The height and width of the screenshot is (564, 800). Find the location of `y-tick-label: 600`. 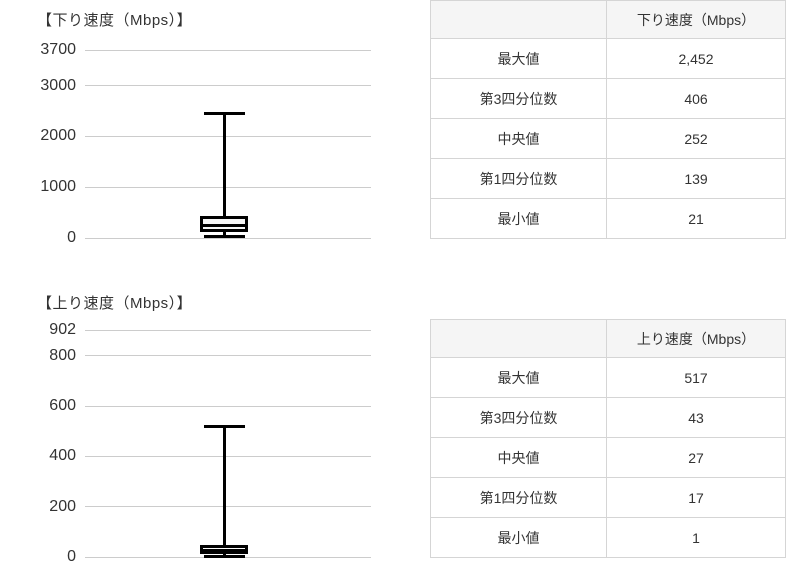

y-tick-label: 600 is located at coordinates (62, 405).